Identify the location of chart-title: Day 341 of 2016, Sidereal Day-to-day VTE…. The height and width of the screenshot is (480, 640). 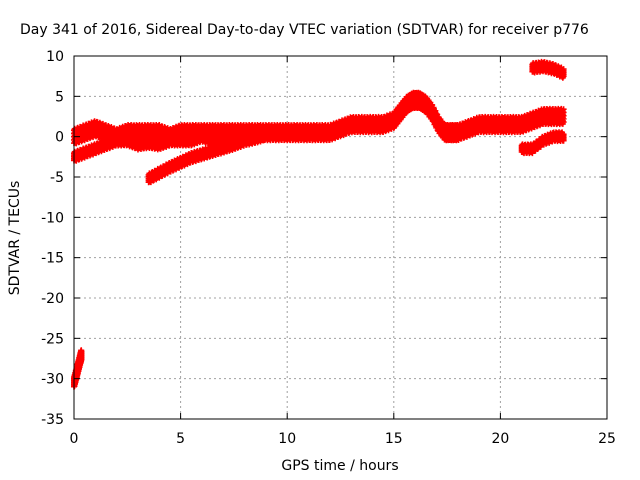
(304, 30).